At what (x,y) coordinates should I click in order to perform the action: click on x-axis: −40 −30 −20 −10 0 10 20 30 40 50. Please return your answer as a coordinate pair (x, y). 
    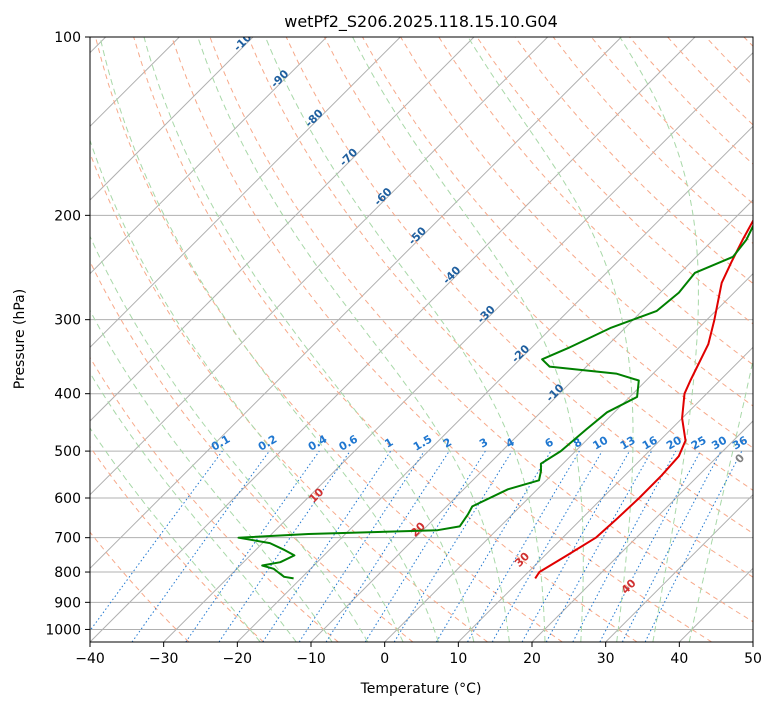
    Looking at the image, I should click on (418, 654).